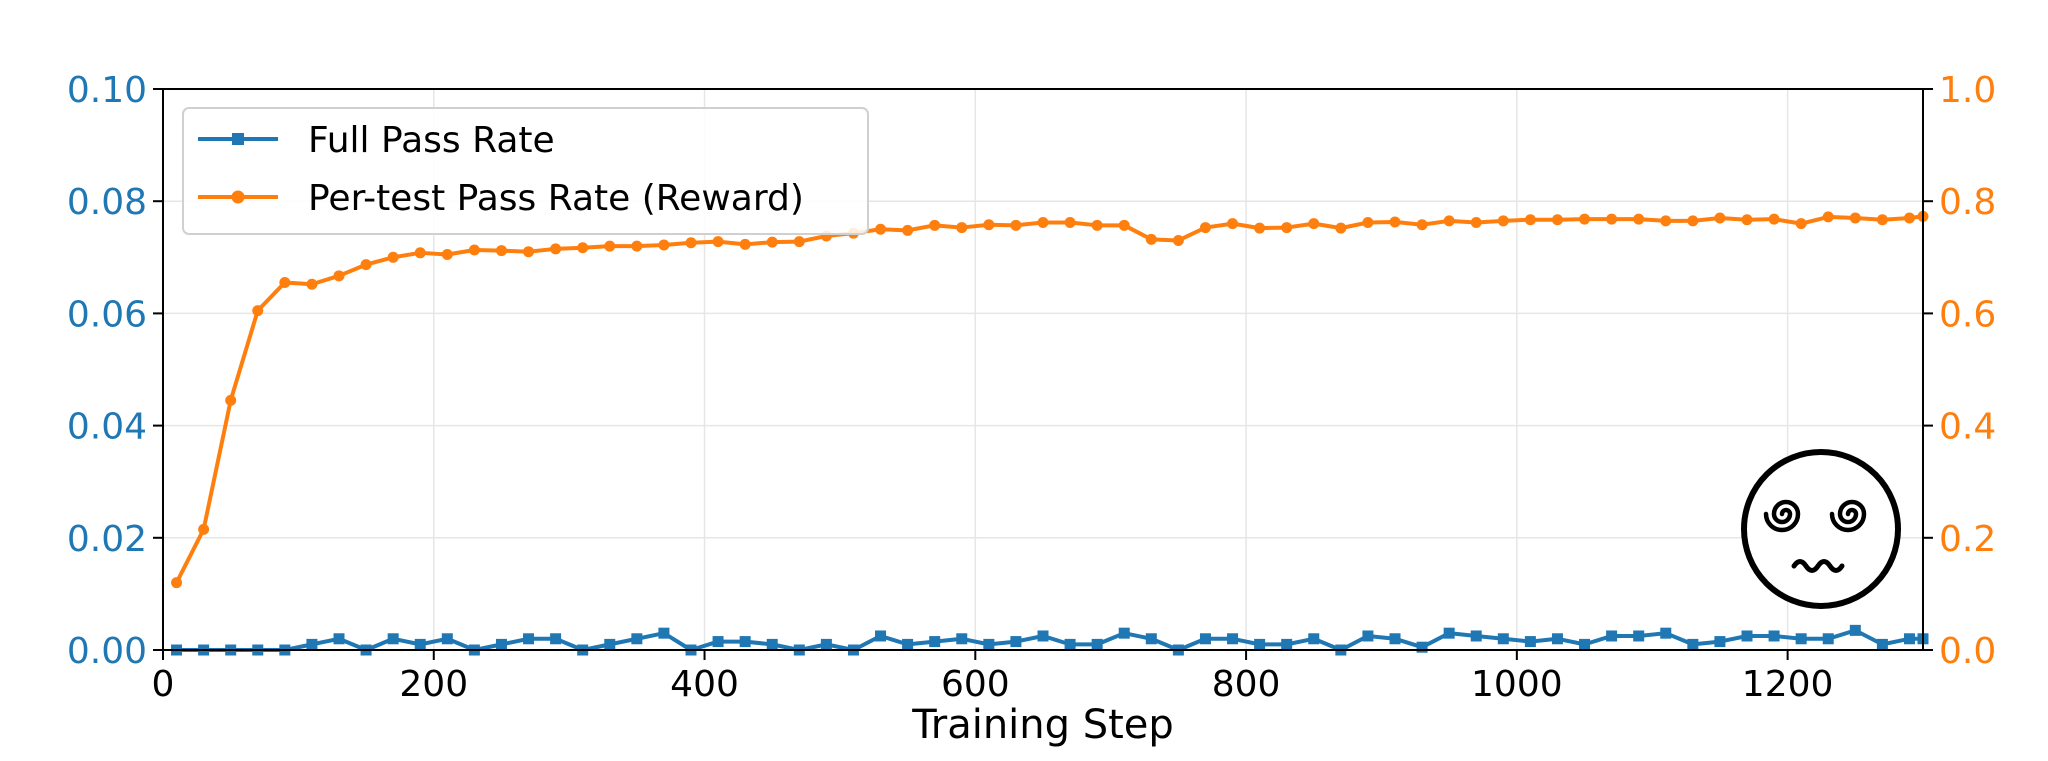 The height and width of the screenshot is (761, 2048). Describe the element at coordinates (1246, 684) in the screenshot. I see `x-tick-label: 800` at that location.